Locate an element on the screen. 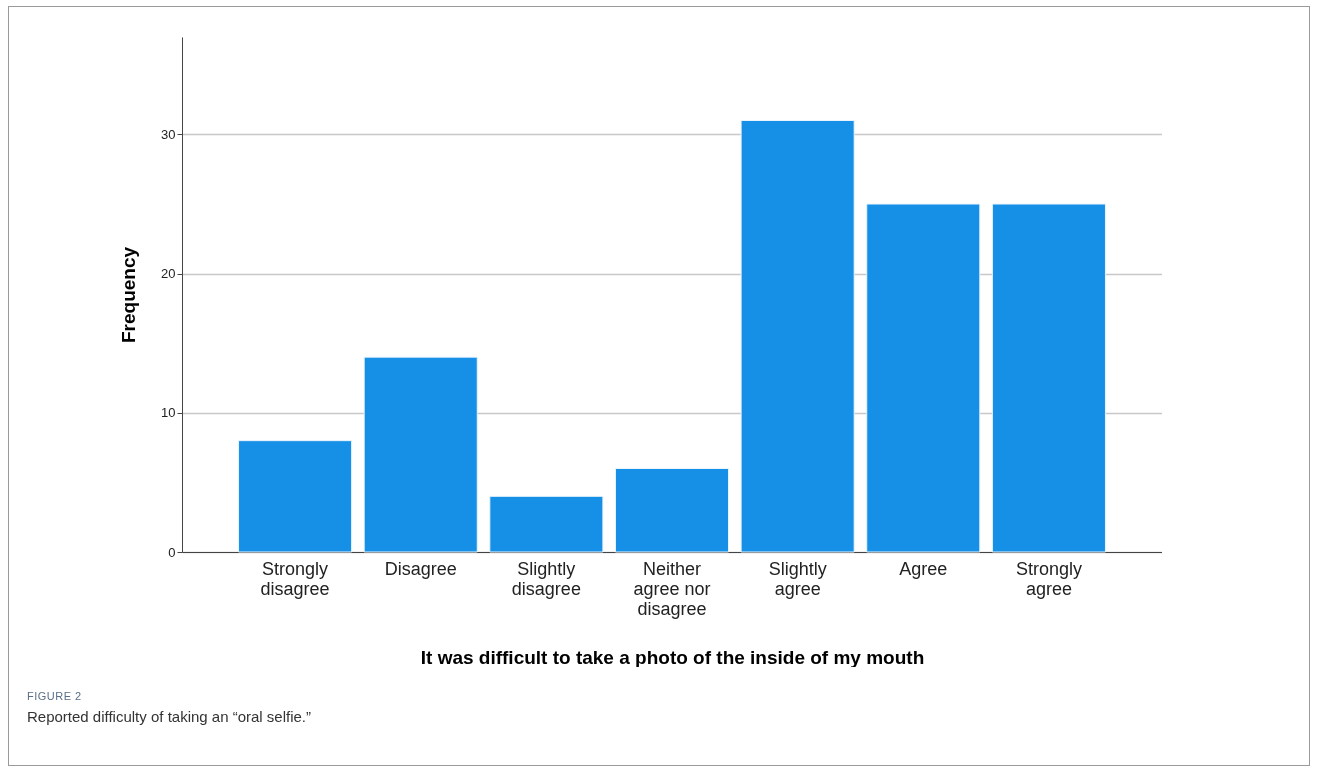 Image resolution: width=1320 pixels, height=773 pixels. x-tick-label: Slightly agree is located at coordinates (797, 578).